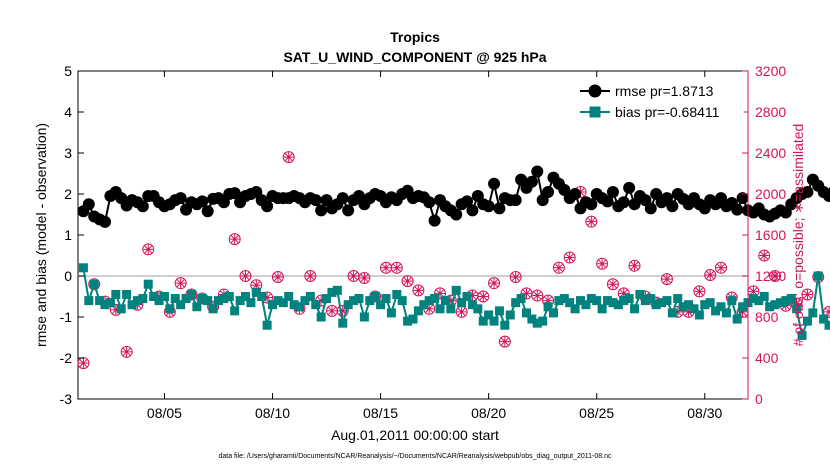  I want to click on left-y-tick-label: -1, so click(66, 317).